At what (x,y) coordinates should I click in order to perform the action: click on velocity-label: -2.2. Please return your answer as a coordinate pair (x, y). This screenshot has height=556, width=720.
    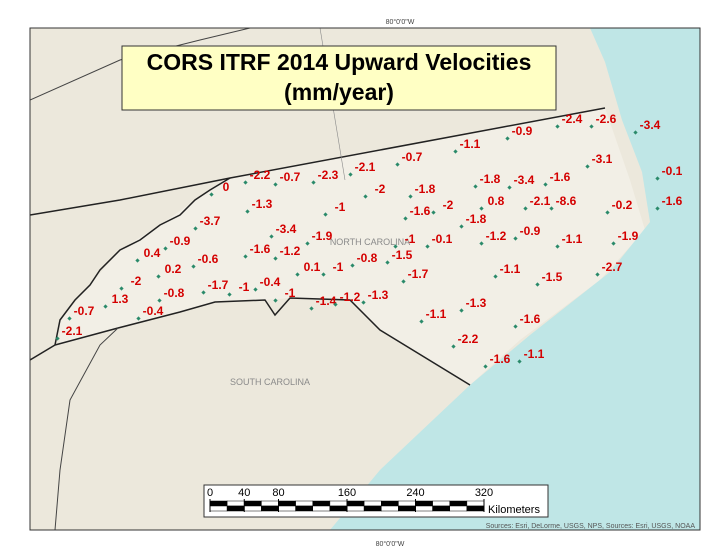
    Looking at the image, I should click on (468, 339).